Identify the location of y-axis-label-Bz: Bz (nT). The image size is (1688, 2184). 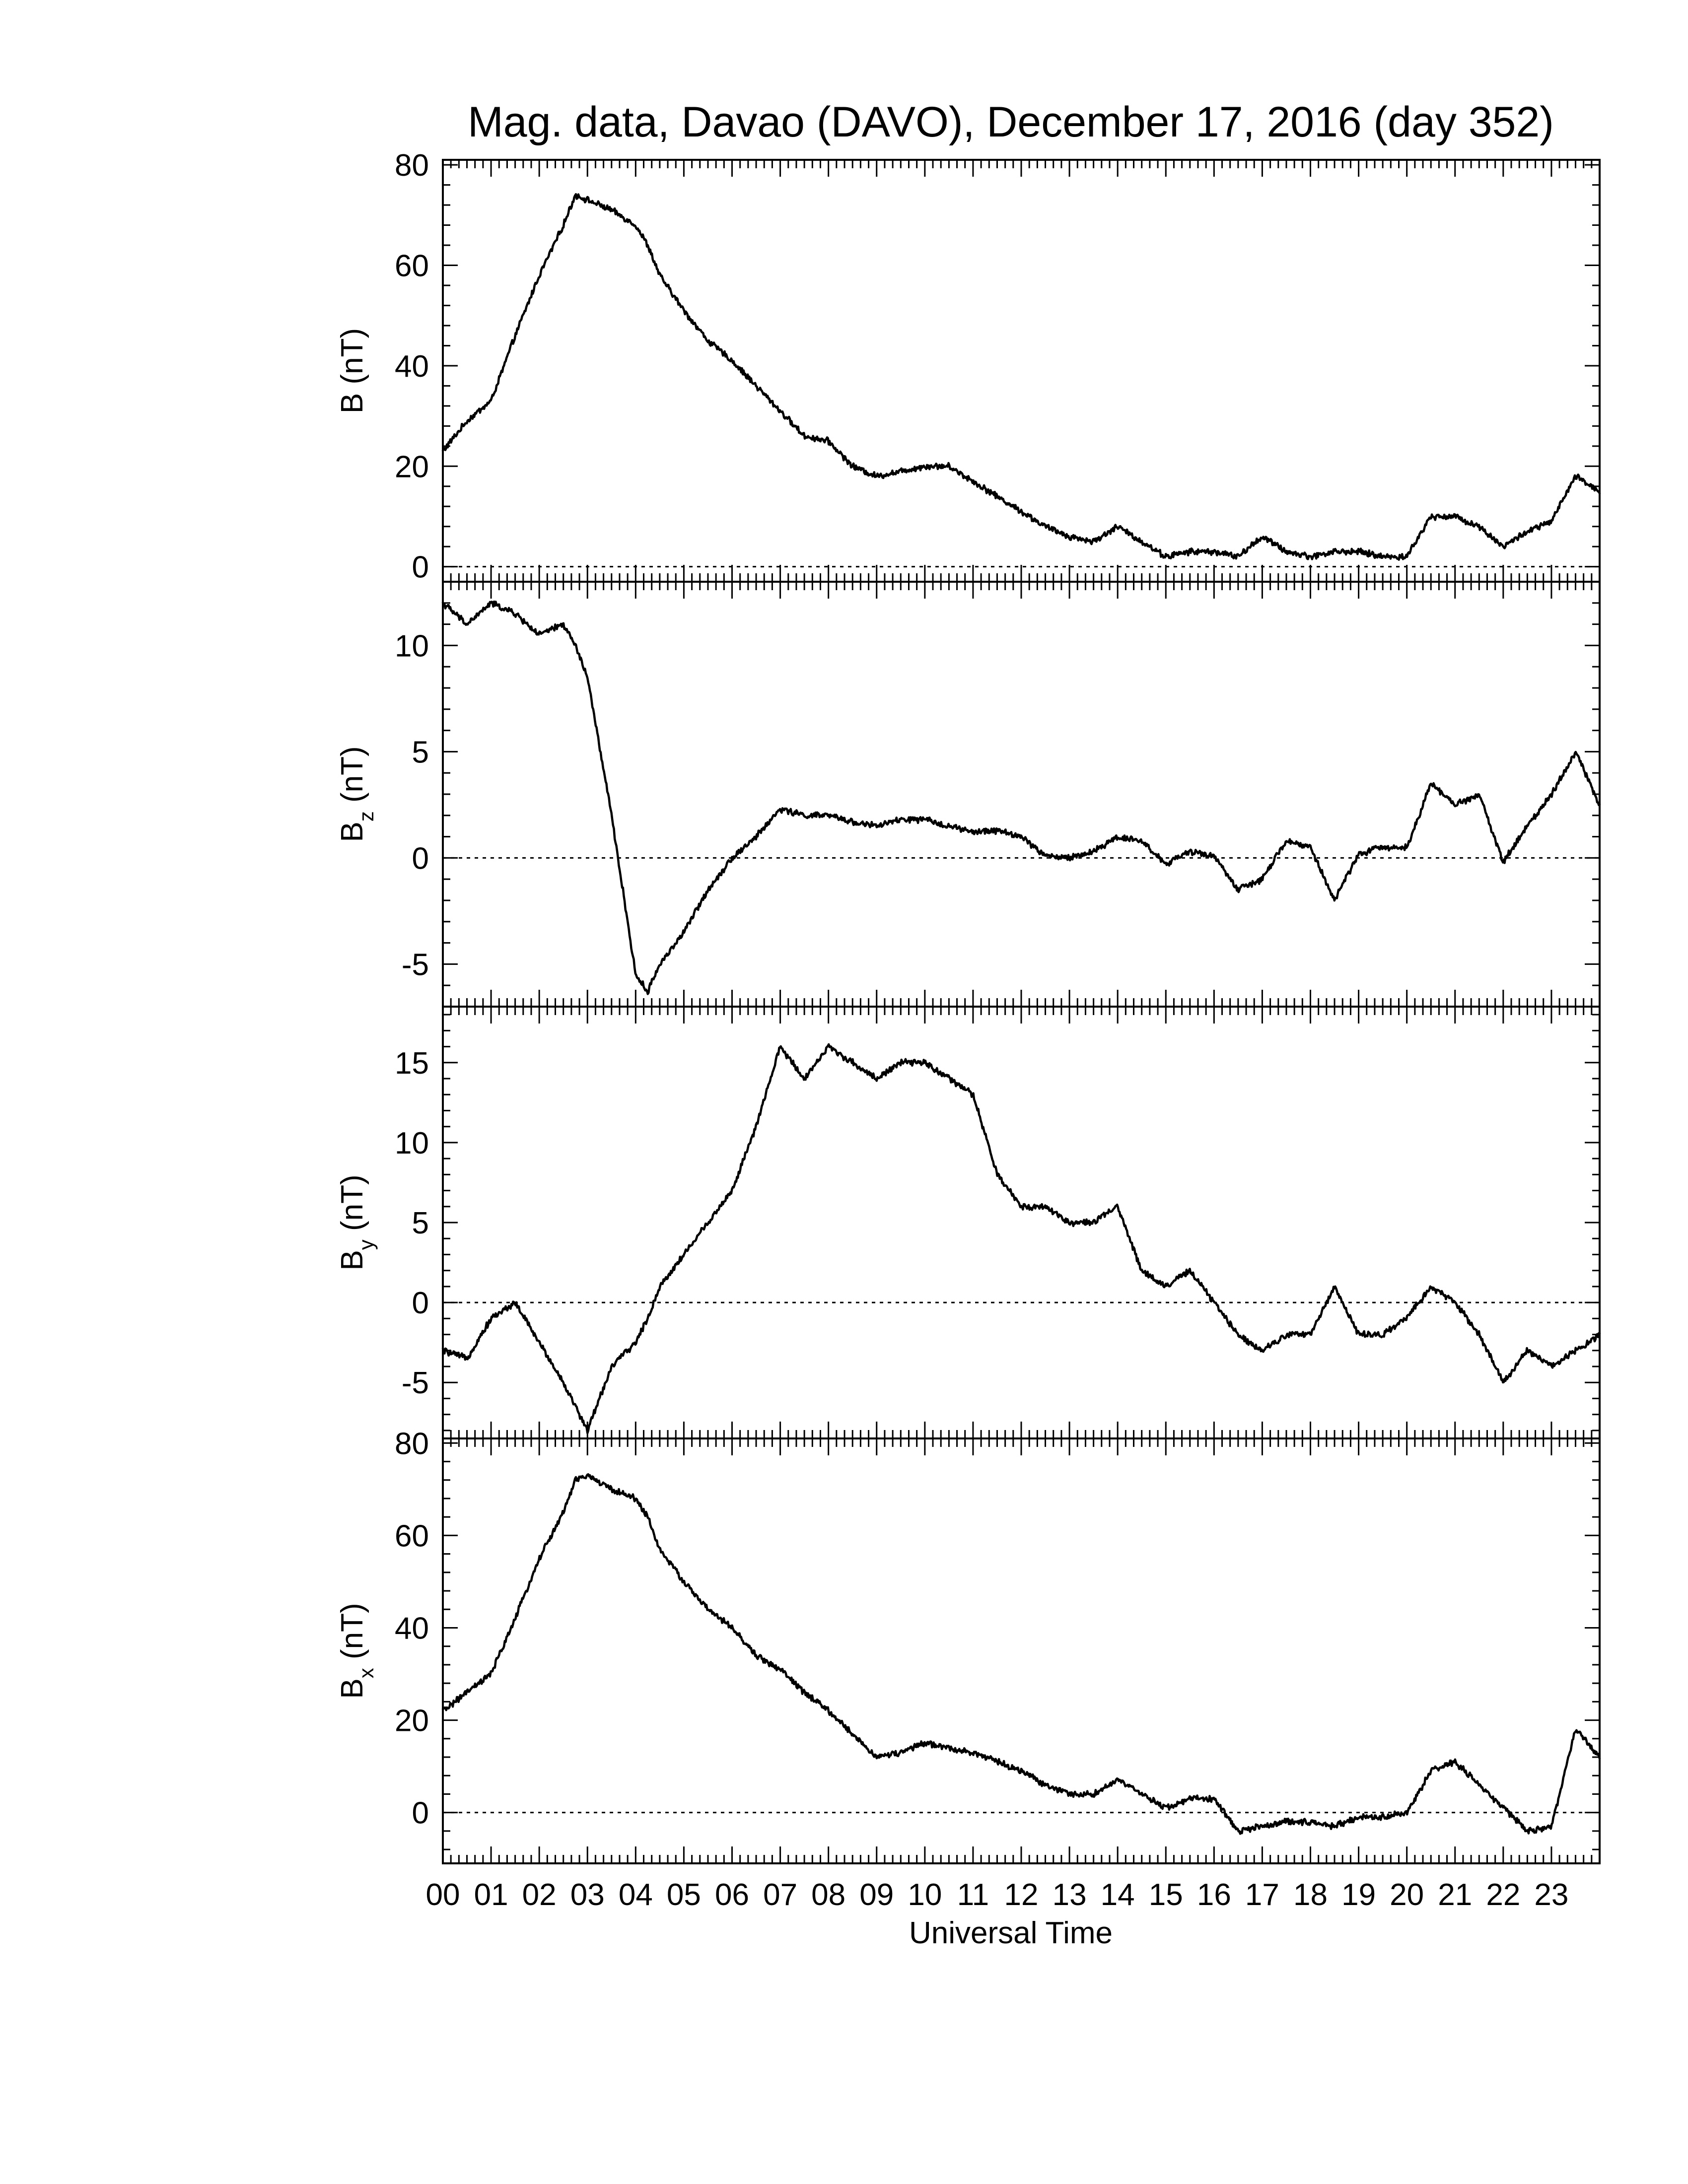
(356, 794).